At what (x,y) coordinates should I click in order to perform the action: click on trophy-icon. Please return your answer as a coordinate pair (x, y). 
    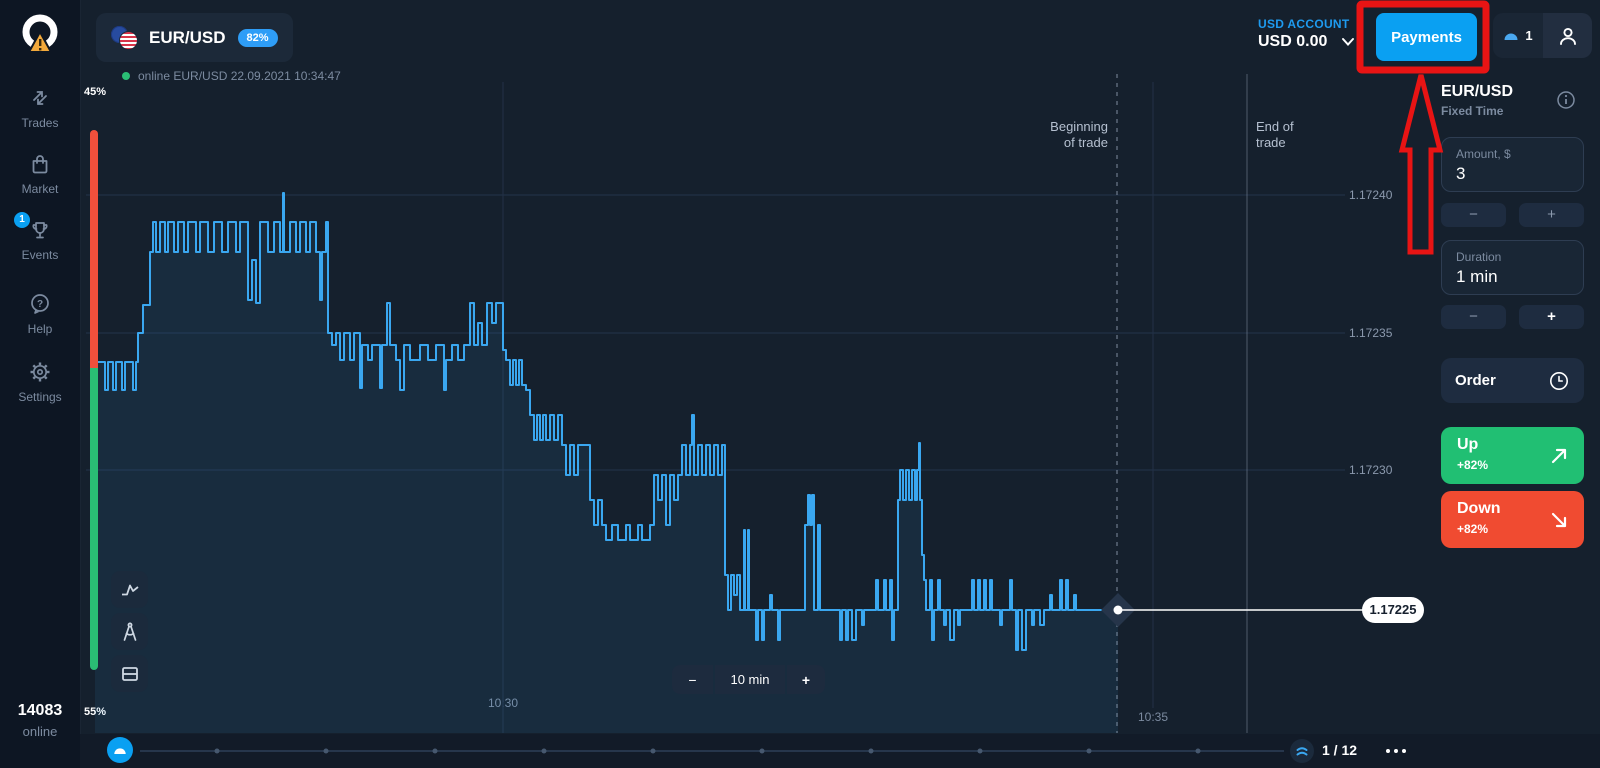
    Looking at the image, I should click on (40, 230).